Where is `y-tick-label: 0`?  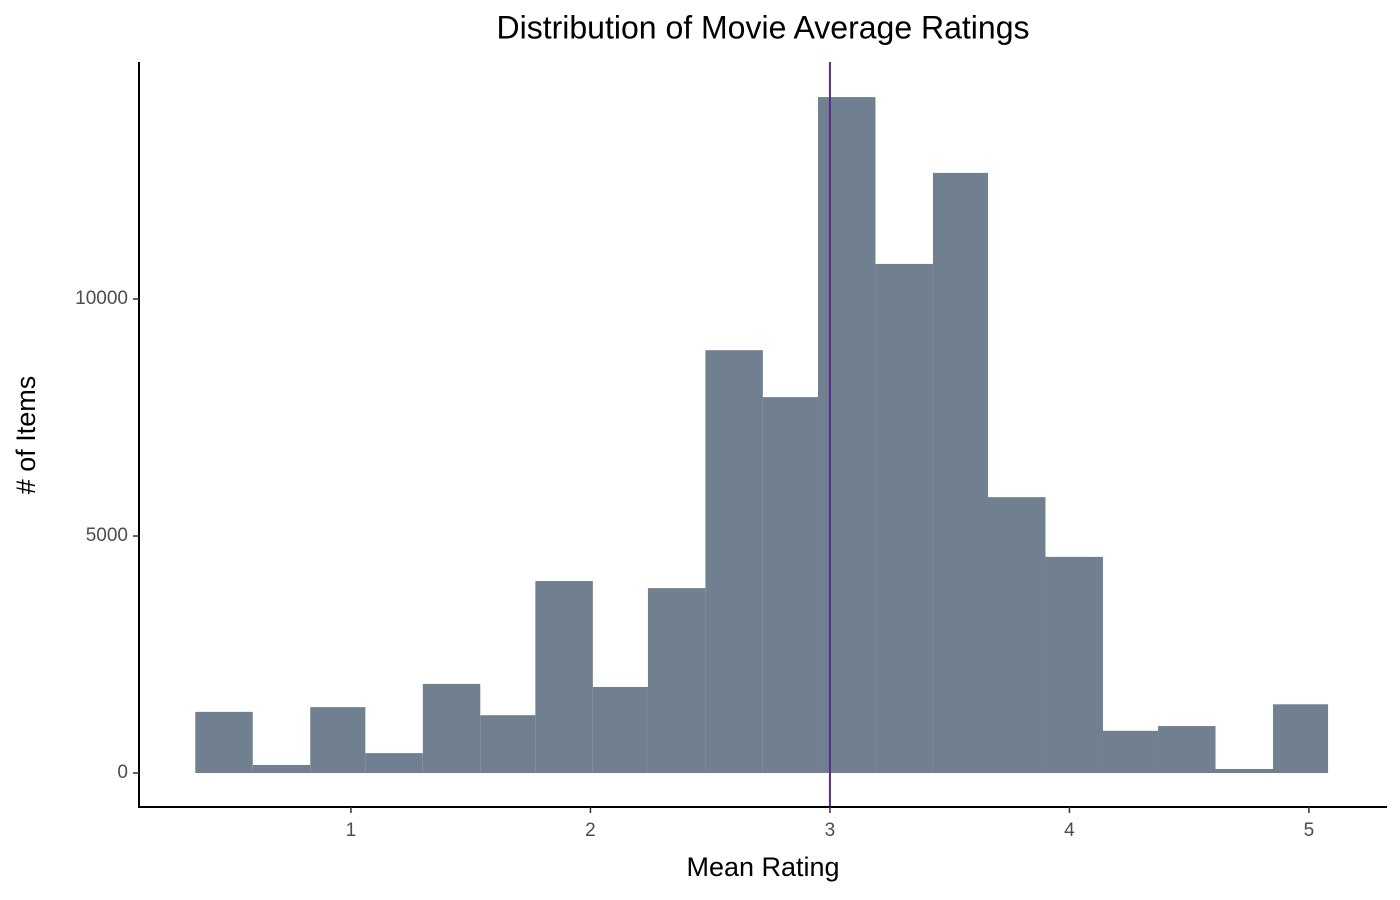 y-tick-label: 0 is located at coordinates (122, 772).